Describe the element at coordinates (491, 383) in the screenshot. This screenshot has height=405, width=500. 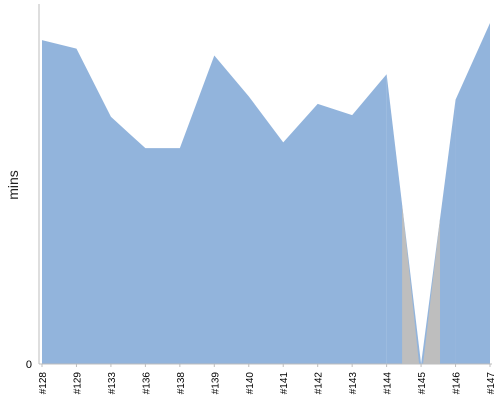
I see `x-tick-label: #147` at that location.